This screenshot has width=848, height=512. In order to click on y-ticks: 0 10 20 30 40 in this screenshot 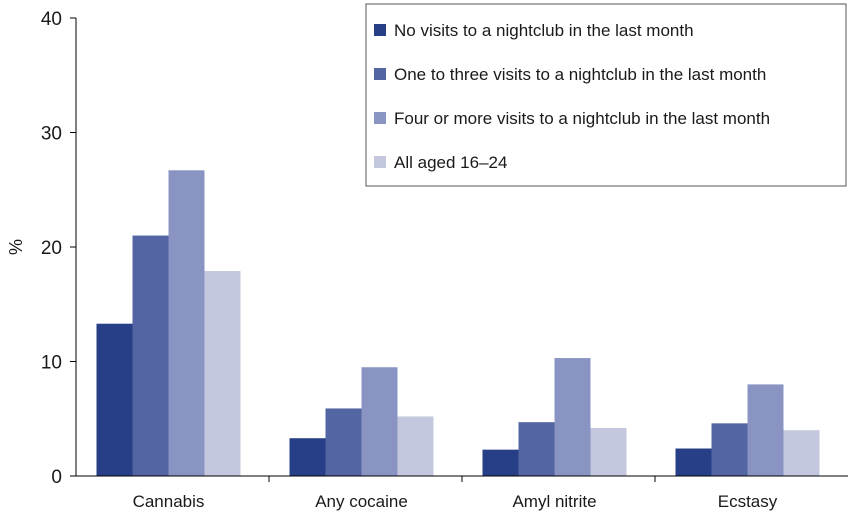, I will do `click(58, 248)`.